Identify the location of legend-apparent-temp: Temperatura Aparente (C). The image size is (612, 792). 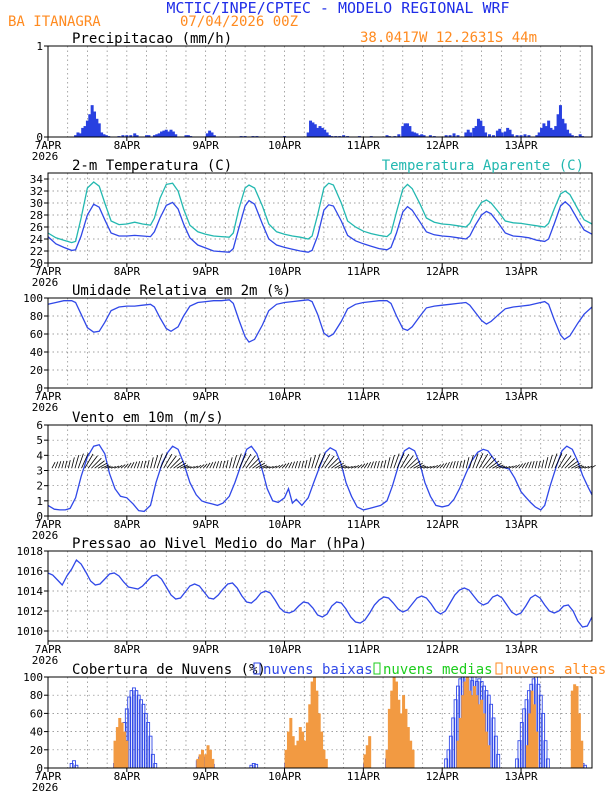
(483, 166).